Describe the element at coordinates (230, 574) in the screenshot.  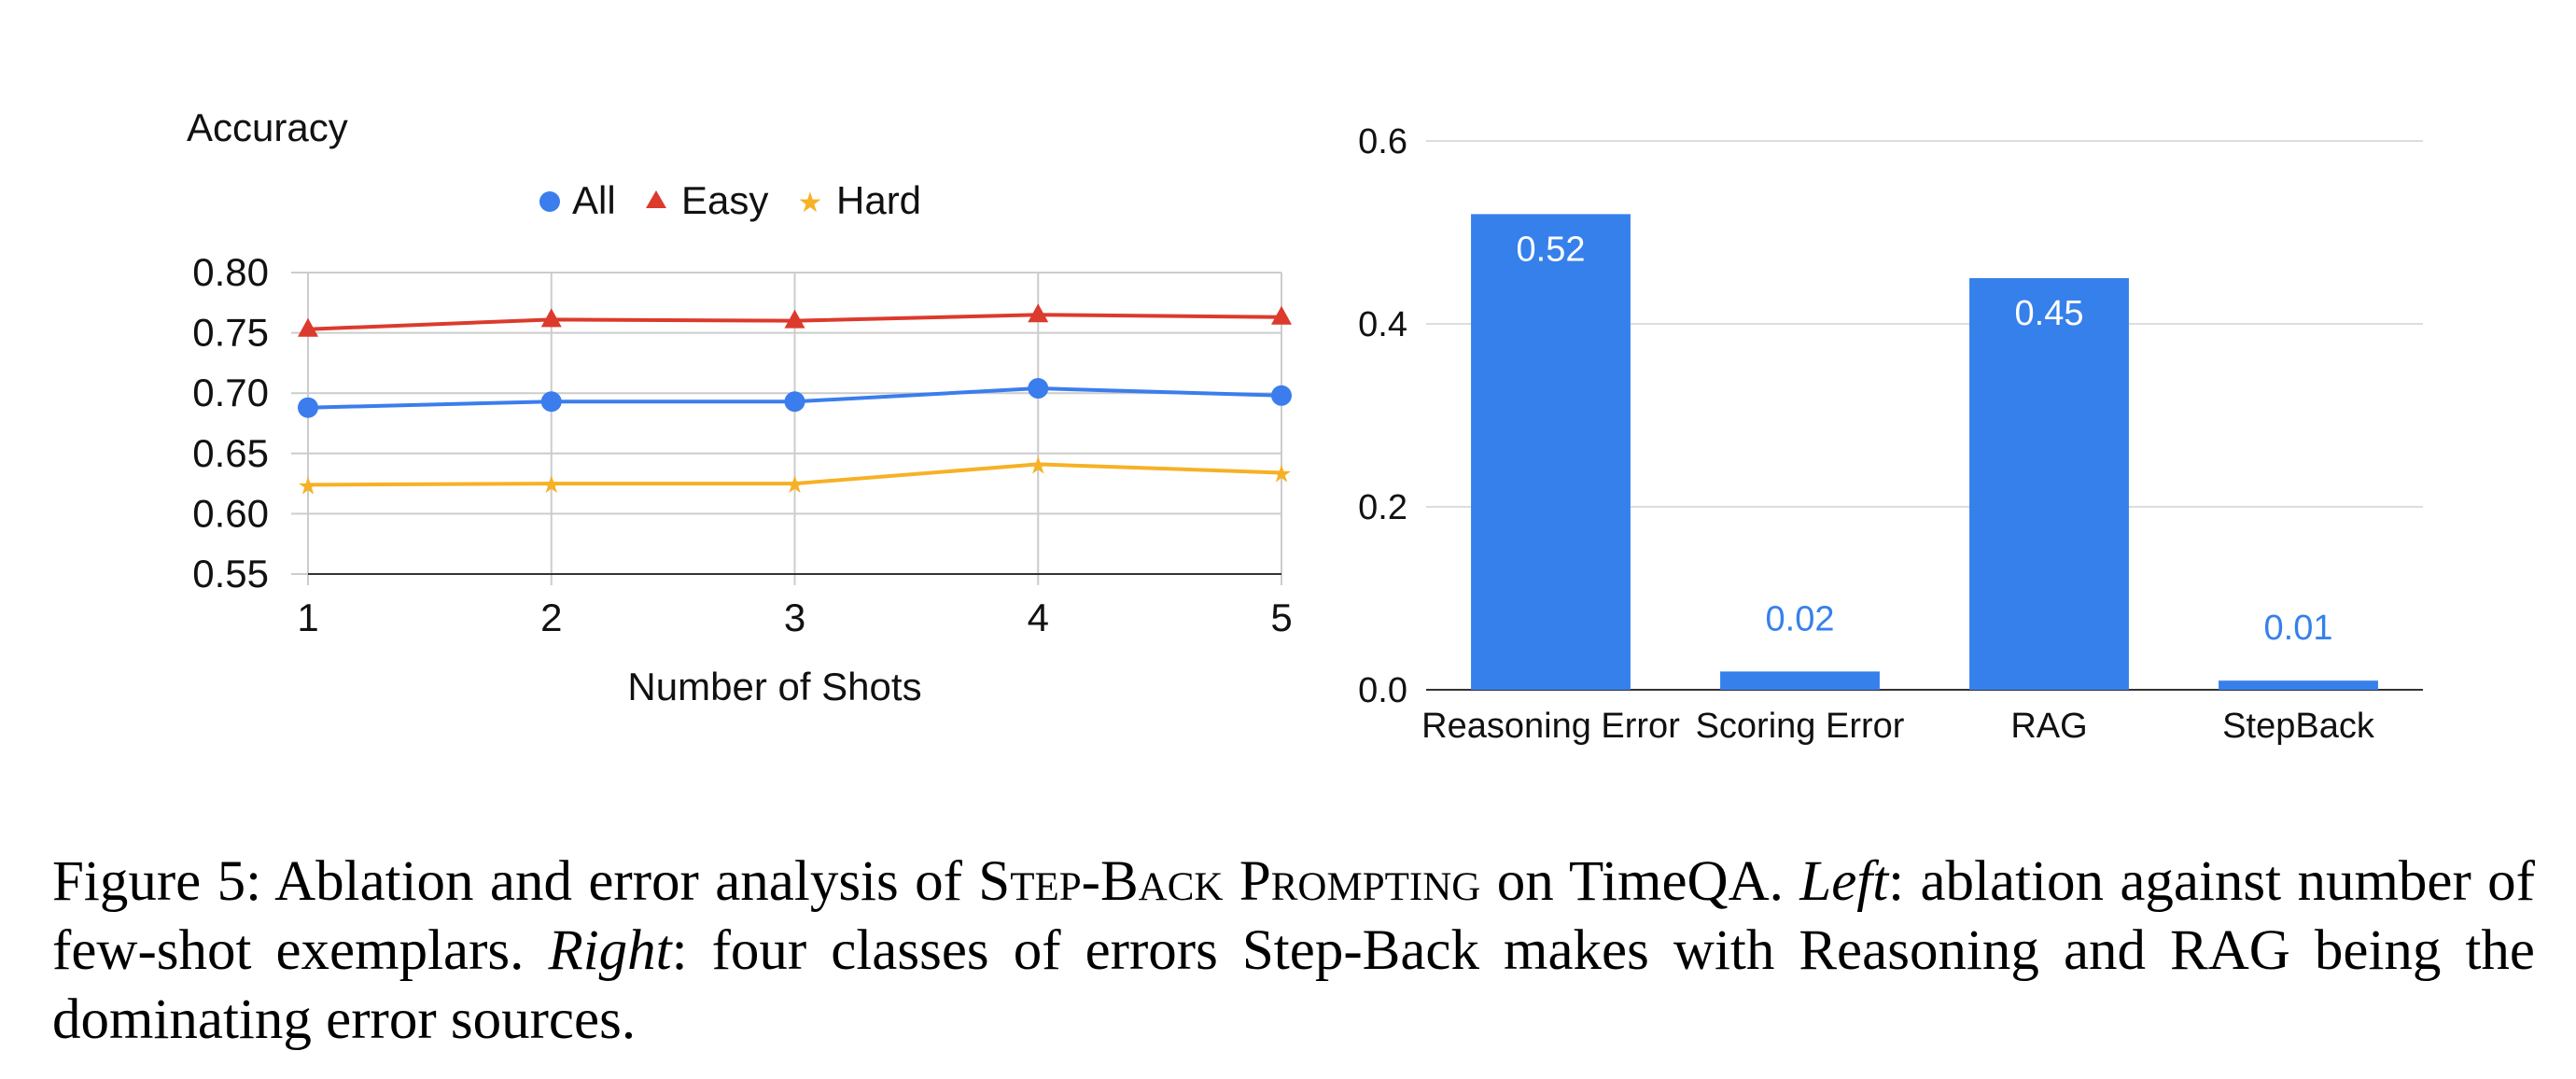
I see `line-chart-y-tick-label: 0.55` at that location.